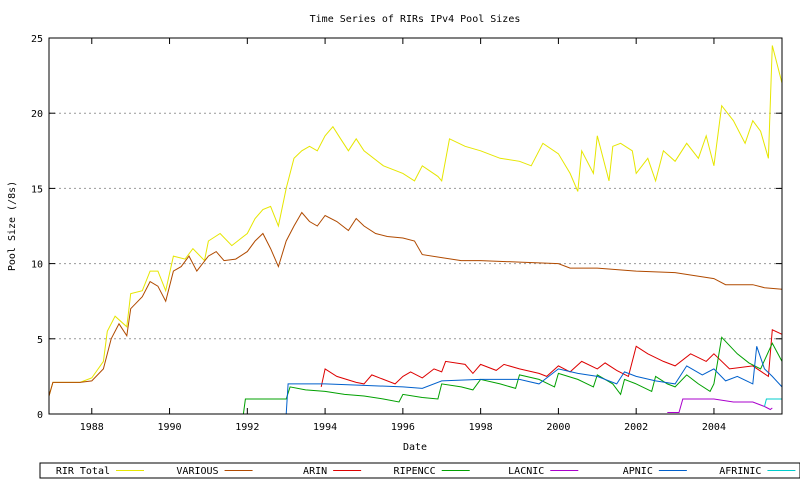 The height and width of the screenshot is (480, 800). What do you see at coordinates (37, 265) in the screenshot?
I see `y-tick-label: 10` at bounding box center [37, 265].